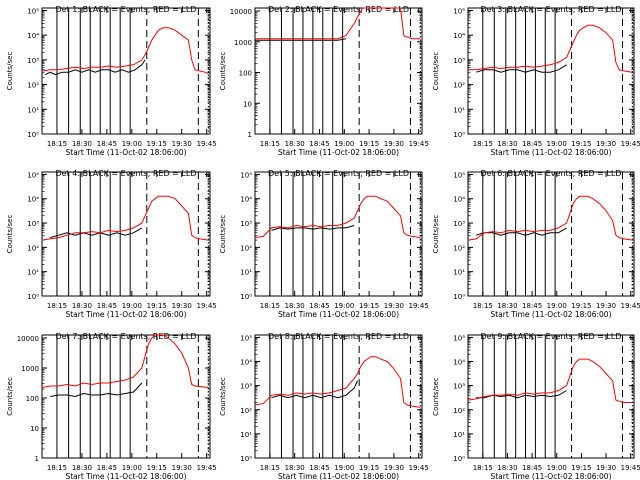  I want to click on panel-title: Det 3: BLACK = Events, RED = LLD, so click(551, 9).